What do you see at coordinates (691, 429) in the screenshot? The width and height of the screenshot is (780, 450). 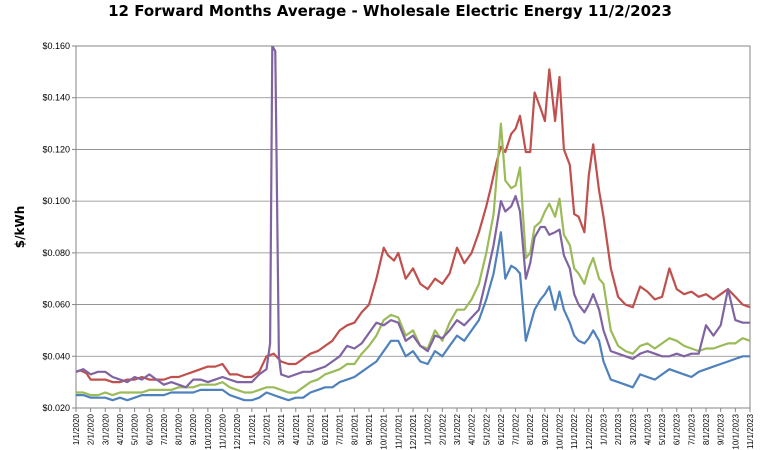 I see `x-tick-label: 7/1/2023` at bounding box center [691, 429].